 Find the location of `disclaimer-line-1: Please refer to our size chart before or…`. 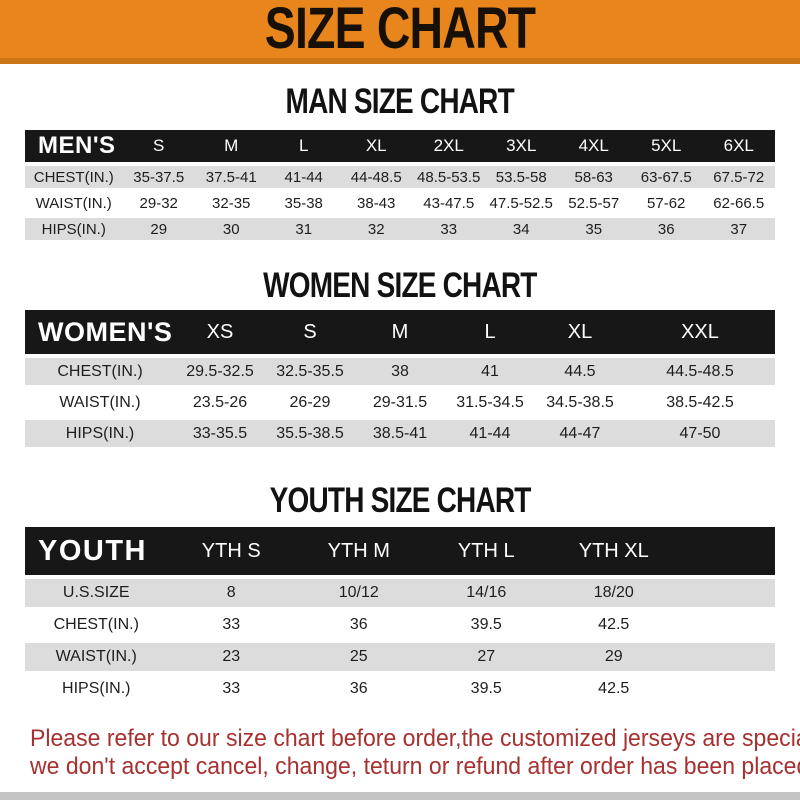

disclaimer-line-1: Please refer to our size chart before or… is located at coordinates (415, 738).